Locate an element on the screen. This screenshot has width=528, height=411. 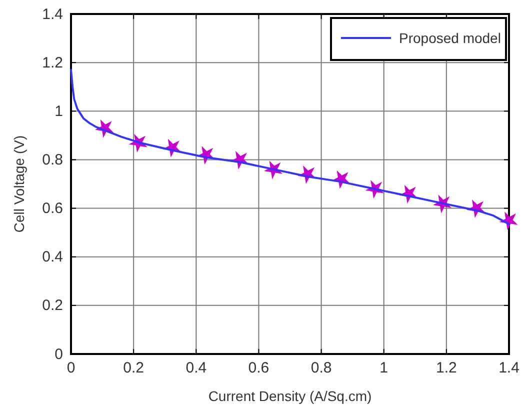
y-axis-title: Cell Voltage (V) is located at coordinates (19, 184).